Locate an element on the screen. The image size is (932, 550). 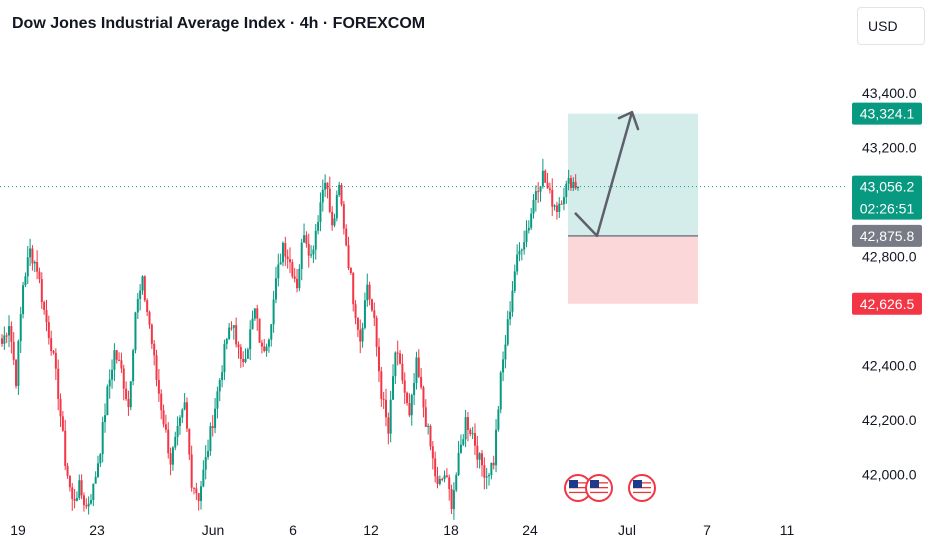
currency-selector-button: USD is located at coordinates (891, 26).